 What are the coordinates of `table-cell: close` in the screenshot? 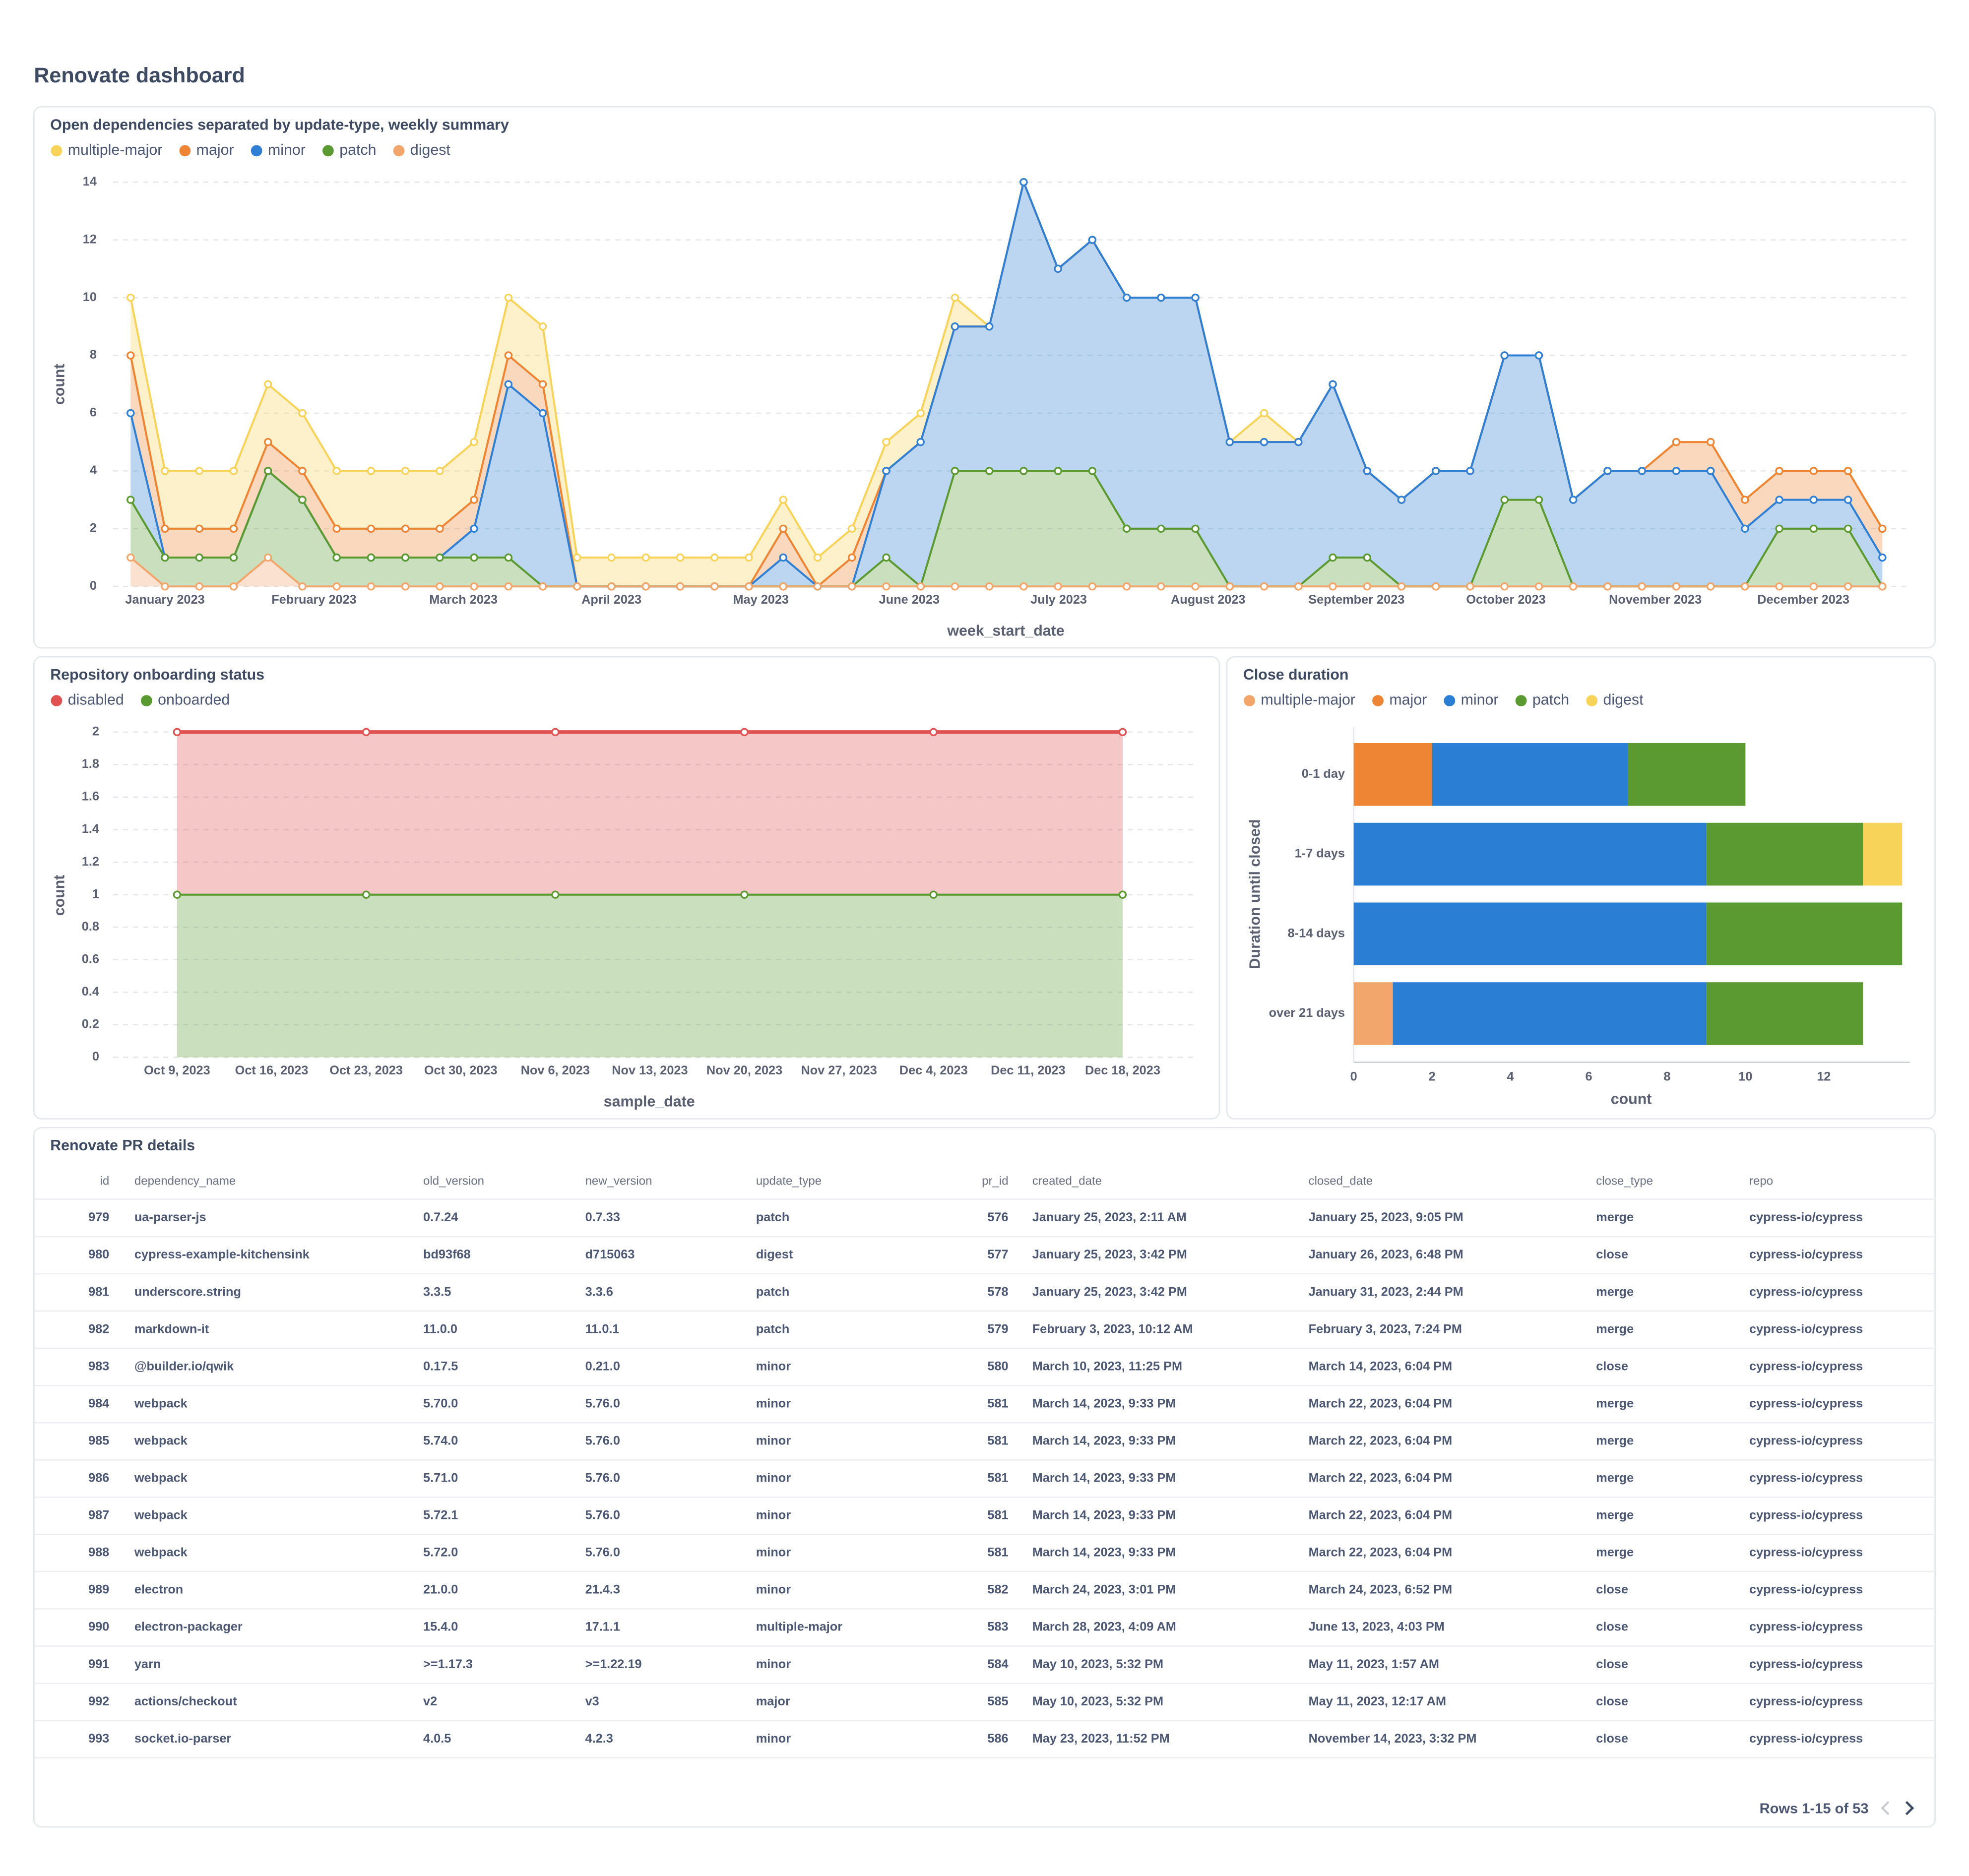 It's located at (1612, 1739).